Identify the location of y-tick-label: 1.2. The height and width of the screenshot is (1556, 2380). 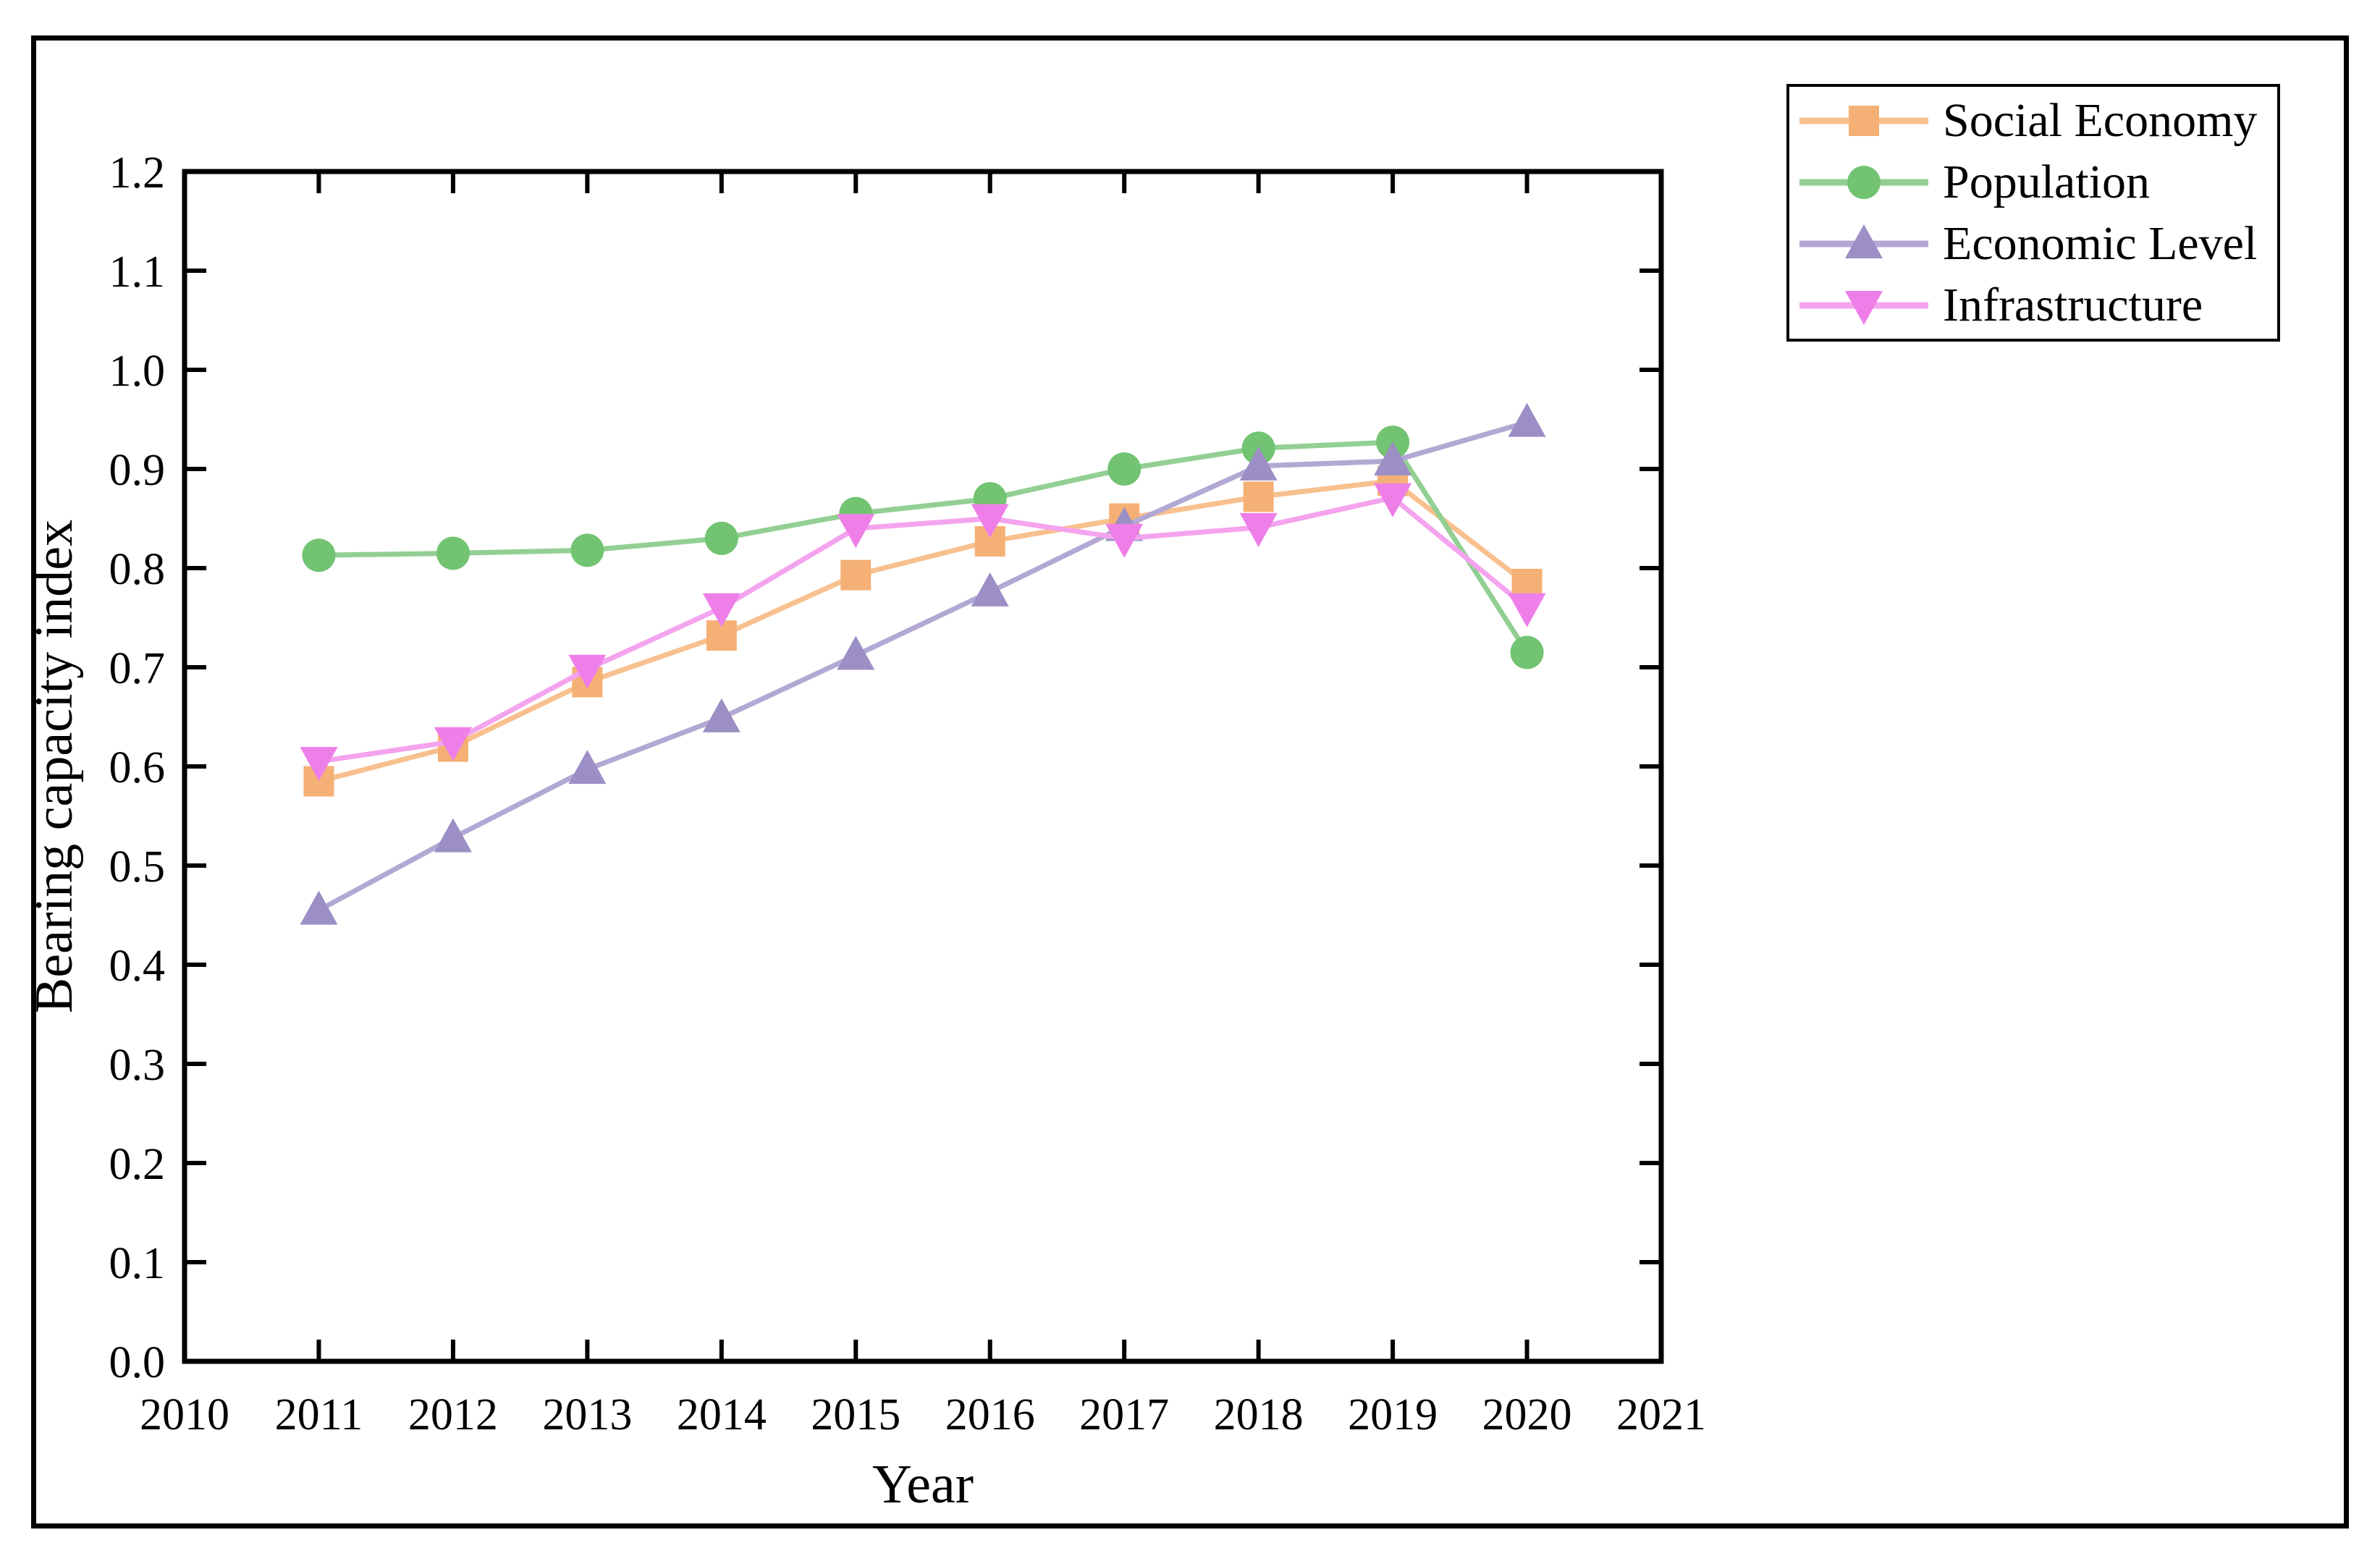
(137, 173).